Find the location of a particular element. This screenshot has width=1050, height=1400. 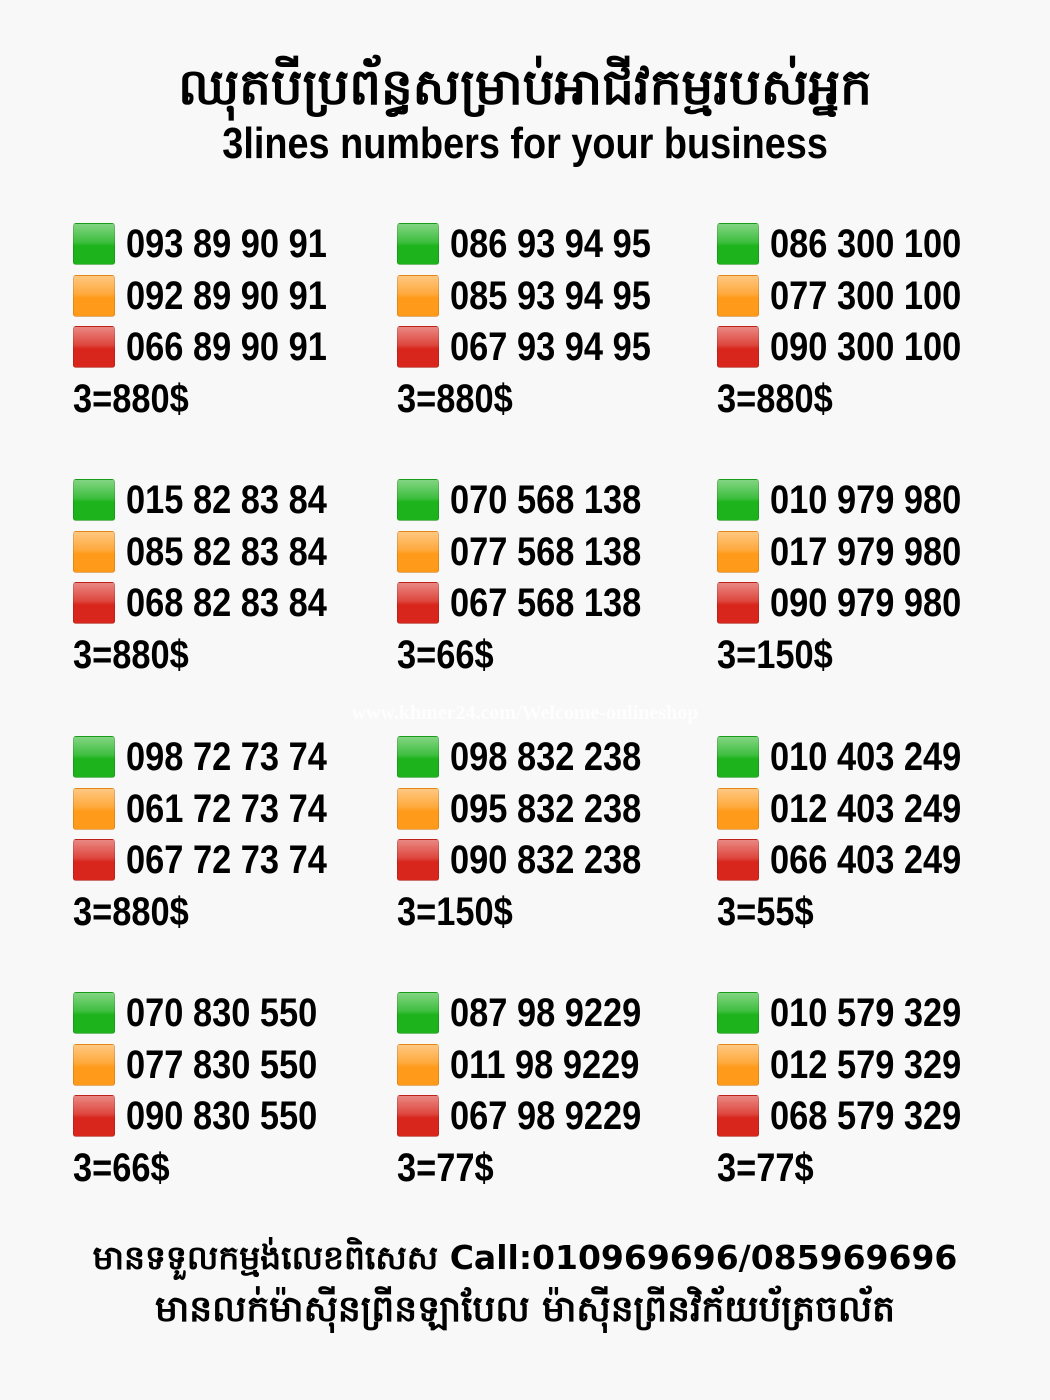

phone-number: 090 830 550 is located at coordinates (222, 1116).